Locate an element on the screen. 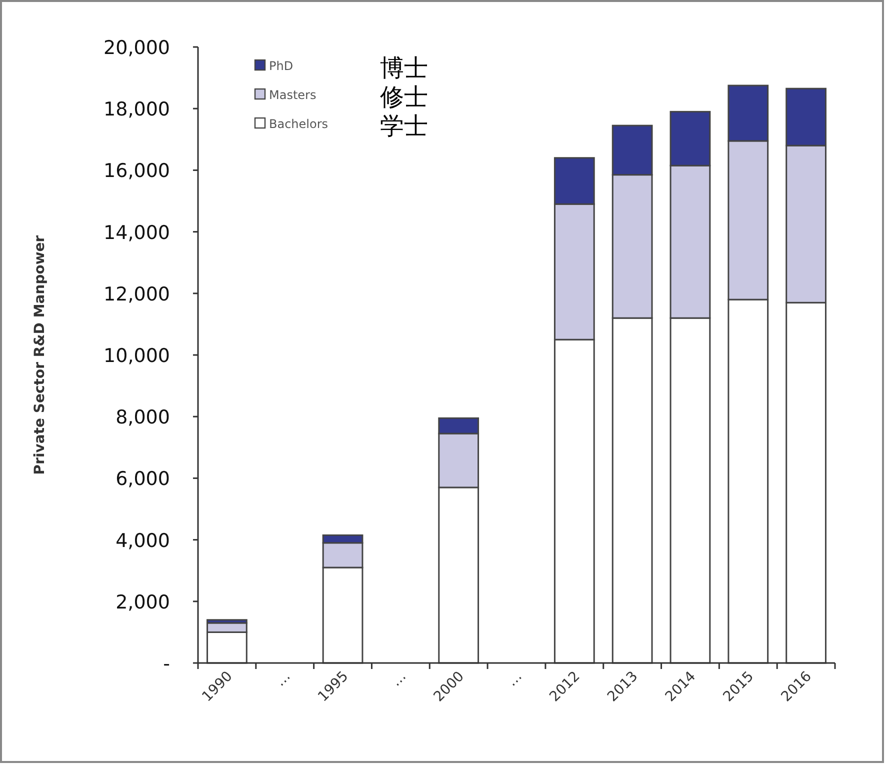 The height and width of the screenshot is (764, 885). y-tick-label: 4,000 is located at coordinates (143, 541).